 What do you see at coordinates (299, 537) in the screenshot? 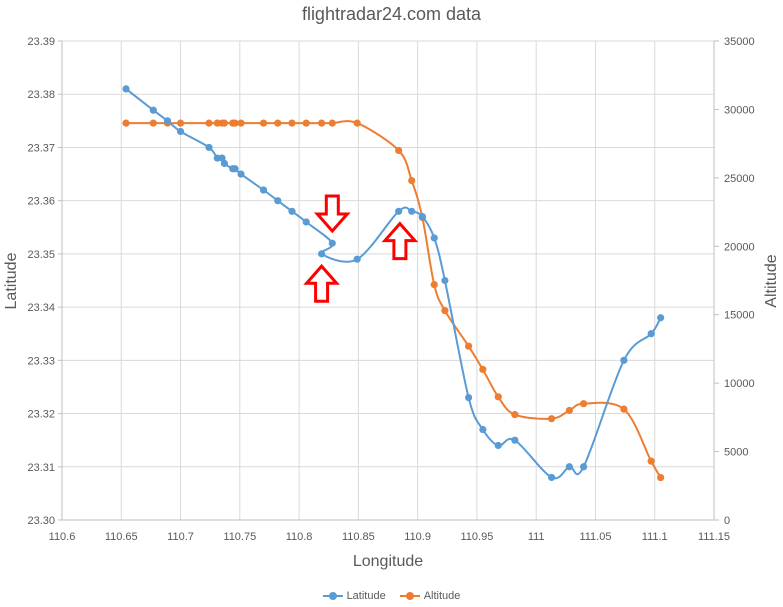
I see `x-tick-label: 110.8` at bounding box center [299, 537].